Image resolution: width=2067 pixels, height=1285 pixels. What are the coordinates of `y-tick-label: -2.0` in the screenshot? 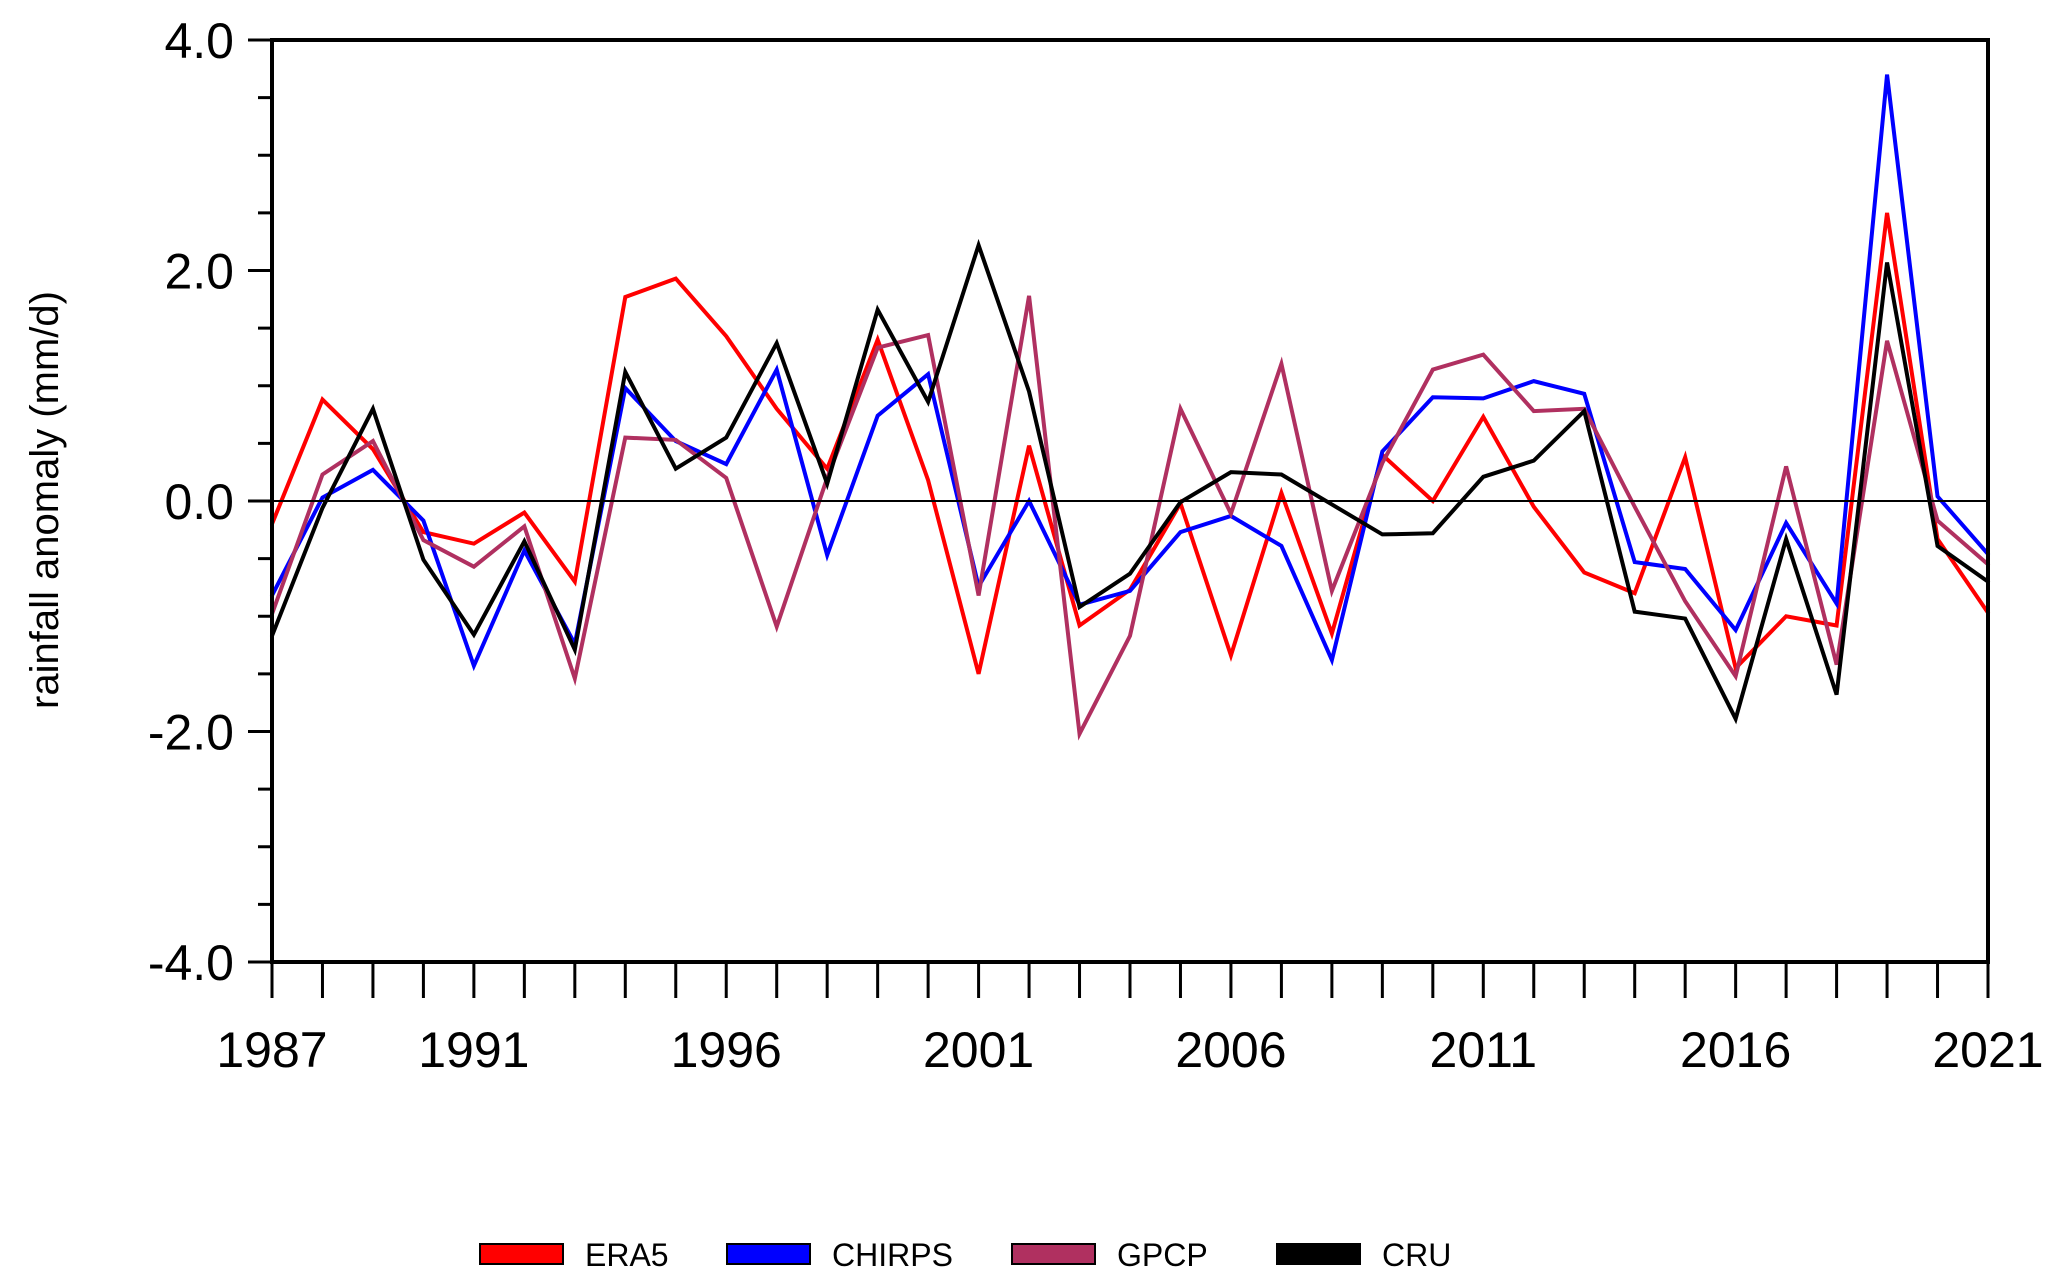 It's located at (191, 733).